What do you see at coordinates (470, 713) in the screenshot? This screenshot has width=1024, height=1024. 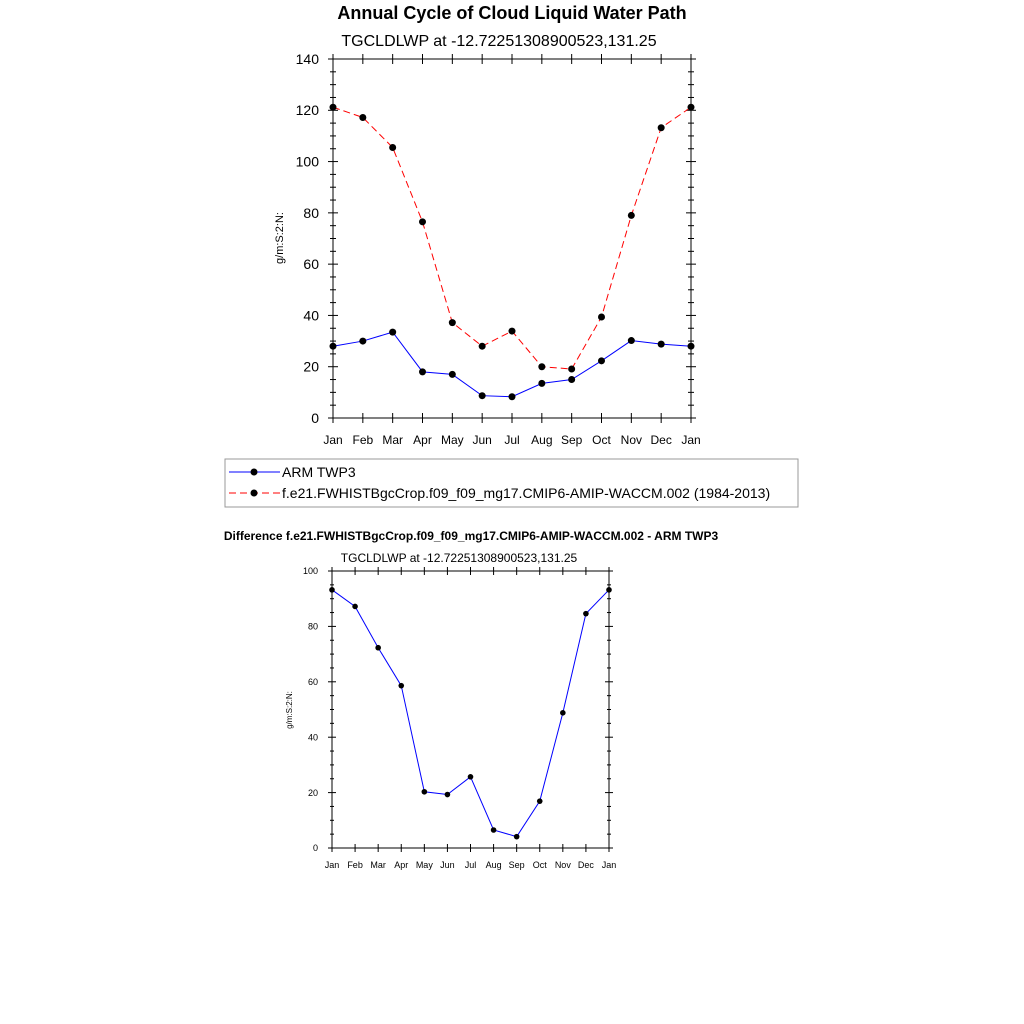 I see `chart2-series` at bounding box center [470, 713].